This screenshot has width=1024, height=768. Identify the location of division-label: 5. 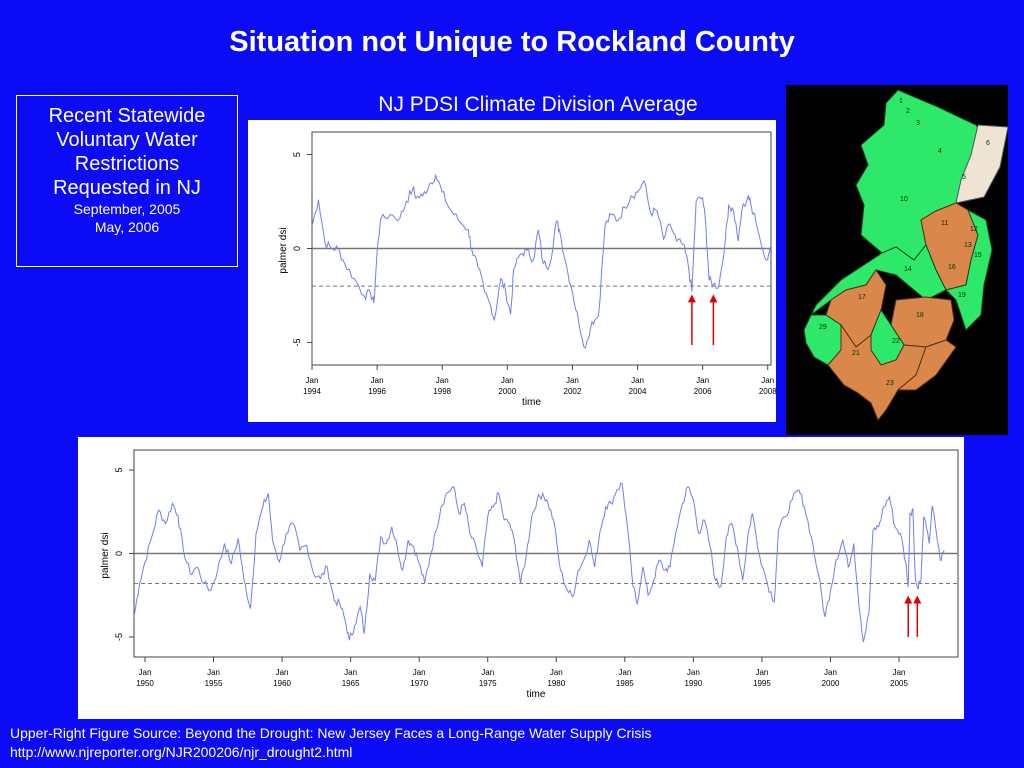
(964, 177).